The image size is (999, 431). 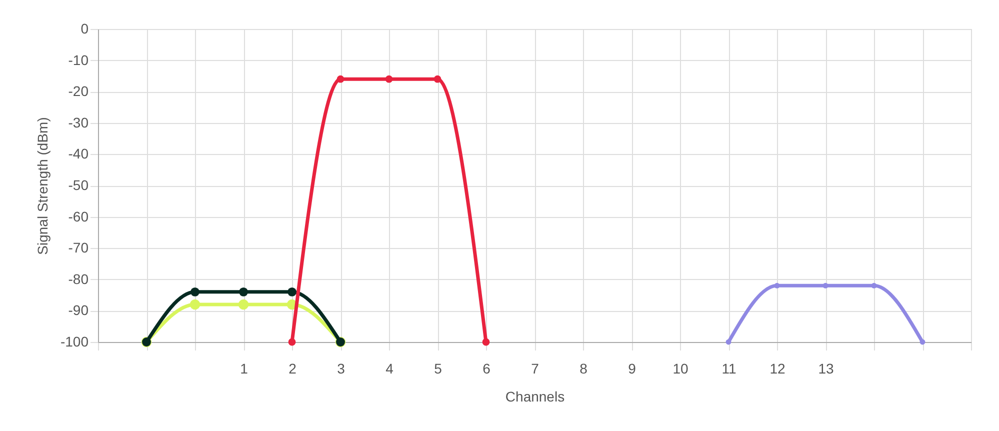 What do you see at coordinates (680, 368) in the screenshot?
I see `x-tick-label: 10` at bounding box center [680, 368].